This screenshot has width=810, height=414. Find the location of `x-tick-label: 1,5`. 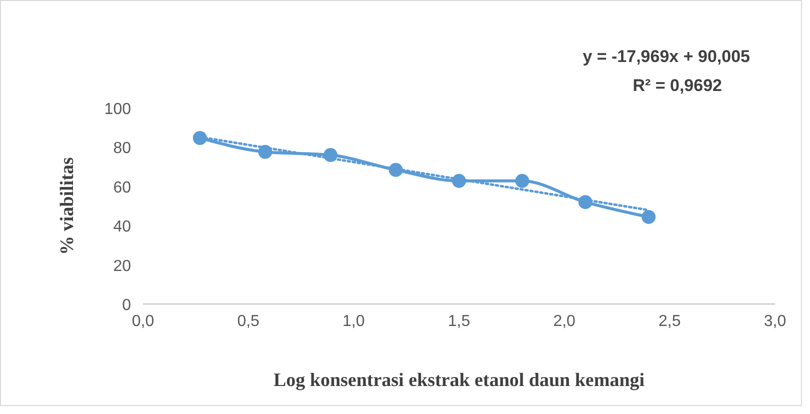

x-tick-label: 1,5 is located at coordinates (459, 321).